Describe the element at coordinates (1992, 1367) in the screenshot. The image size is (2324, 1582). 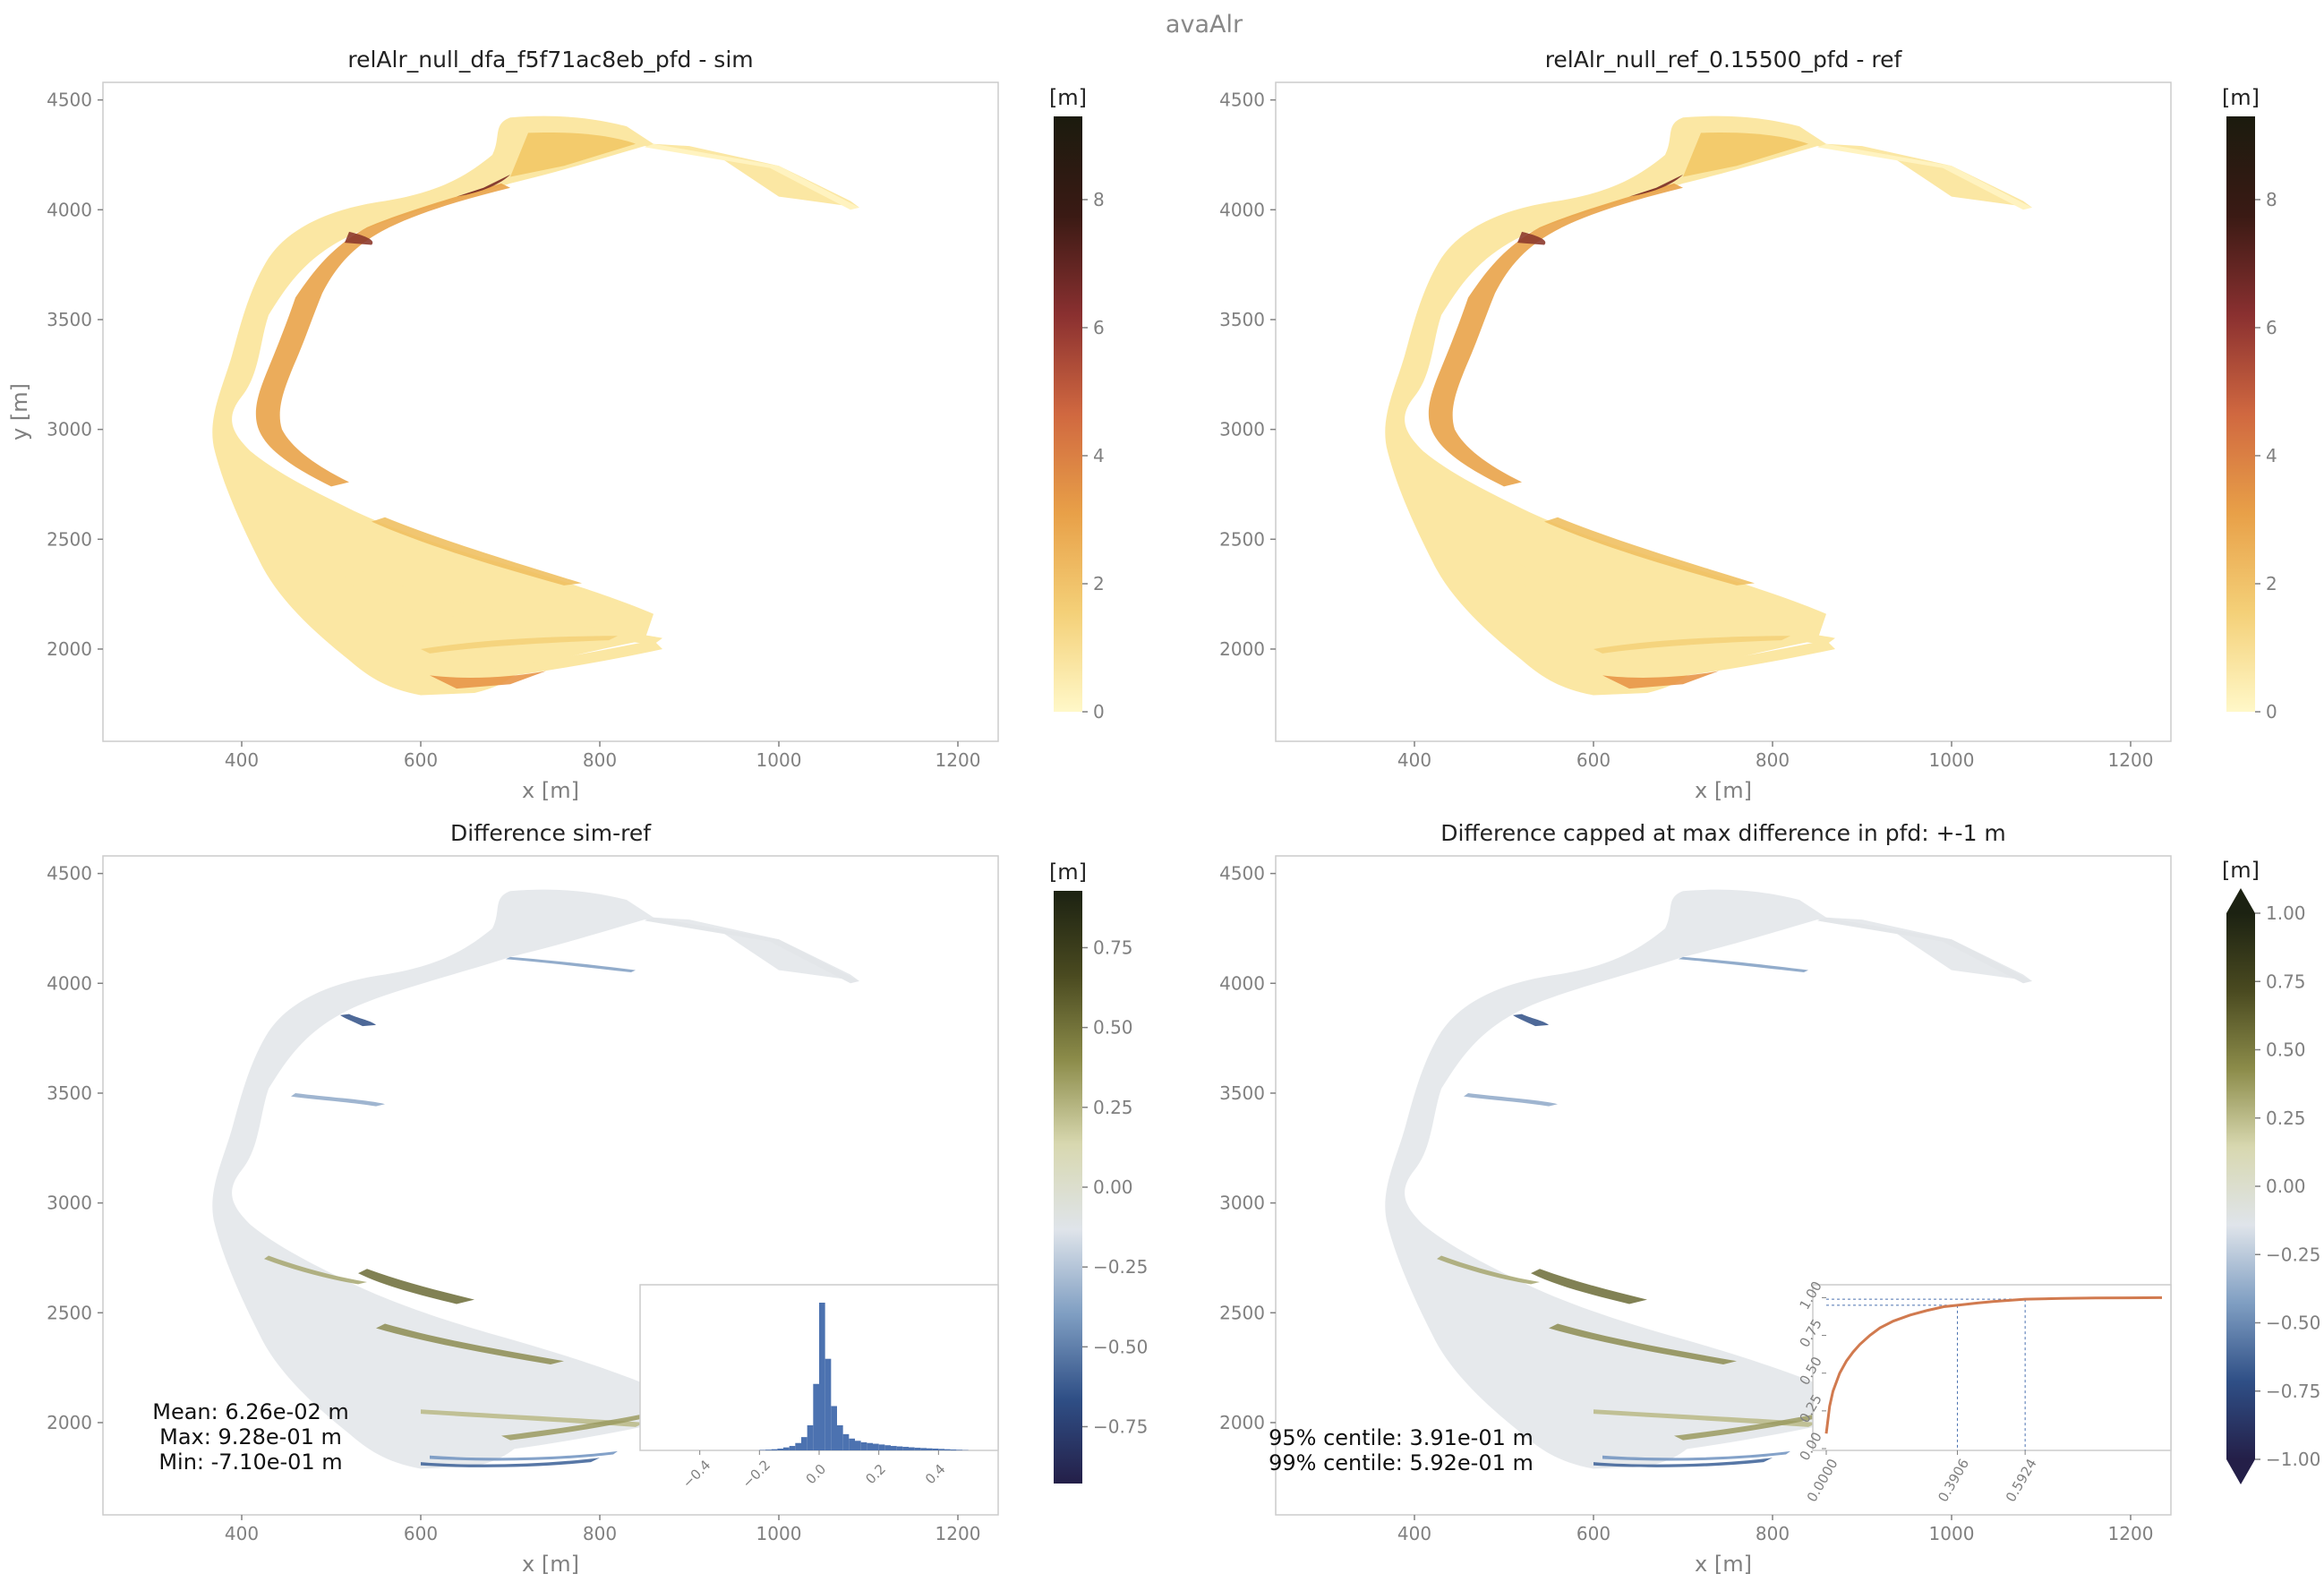
I see `inset-frame` at that location.